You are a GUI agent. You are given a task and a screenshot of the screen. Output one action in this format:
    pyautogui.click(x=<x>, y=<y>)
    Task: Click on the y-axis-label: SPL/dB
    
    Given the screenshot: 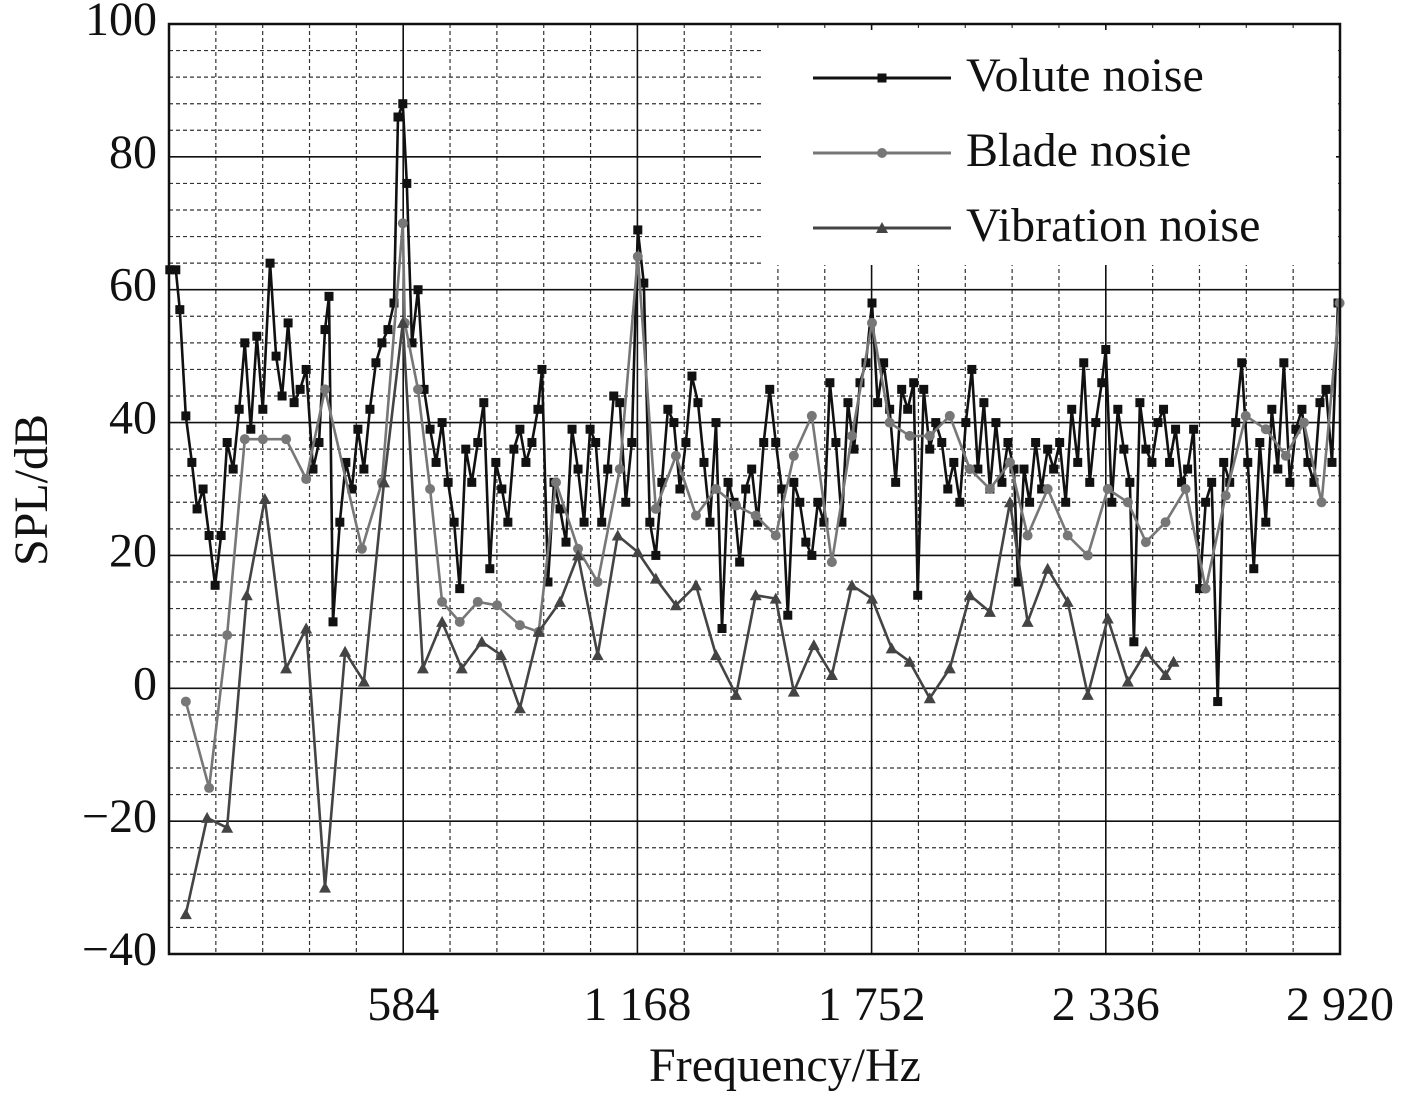 What is the action you would take?
    pyautogui.click(x=31, y=490)
    